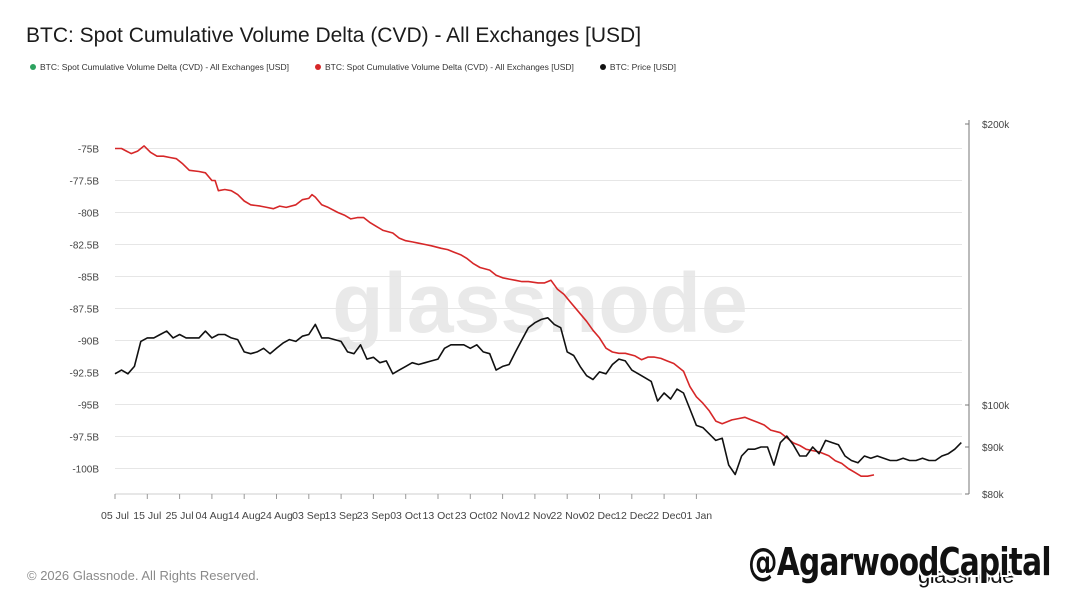 This screenshot has width=1080, height=608. What do you see at coordinates (85, 470) in the screenshot?
I see `left-tick-label: -100B` at bounding box center [85, 470].